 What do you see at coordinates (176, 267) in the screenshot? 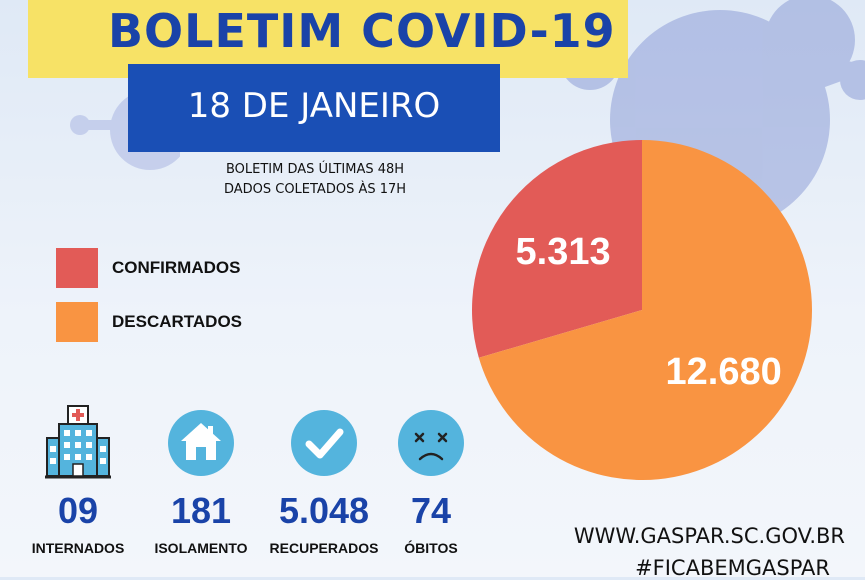
I see `legend-label-confirmed: CONFIRMADOS` at bounding box center [176, 267].